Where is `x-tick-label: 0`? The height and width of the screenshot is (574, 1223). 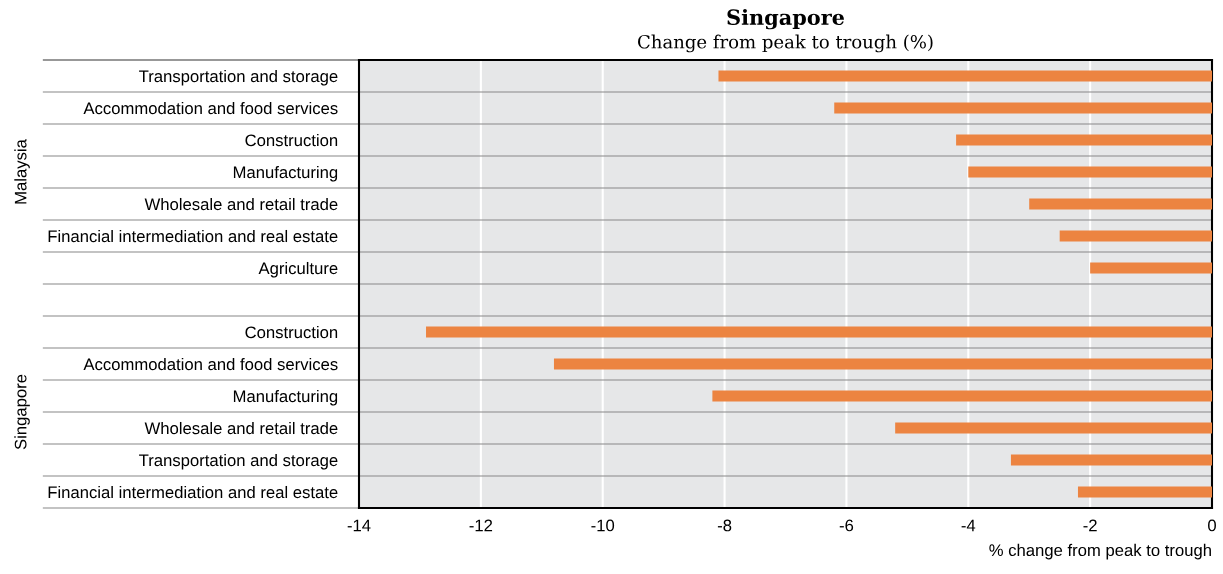
x-tick-label: 0 is located at coordinates (1212, 525).